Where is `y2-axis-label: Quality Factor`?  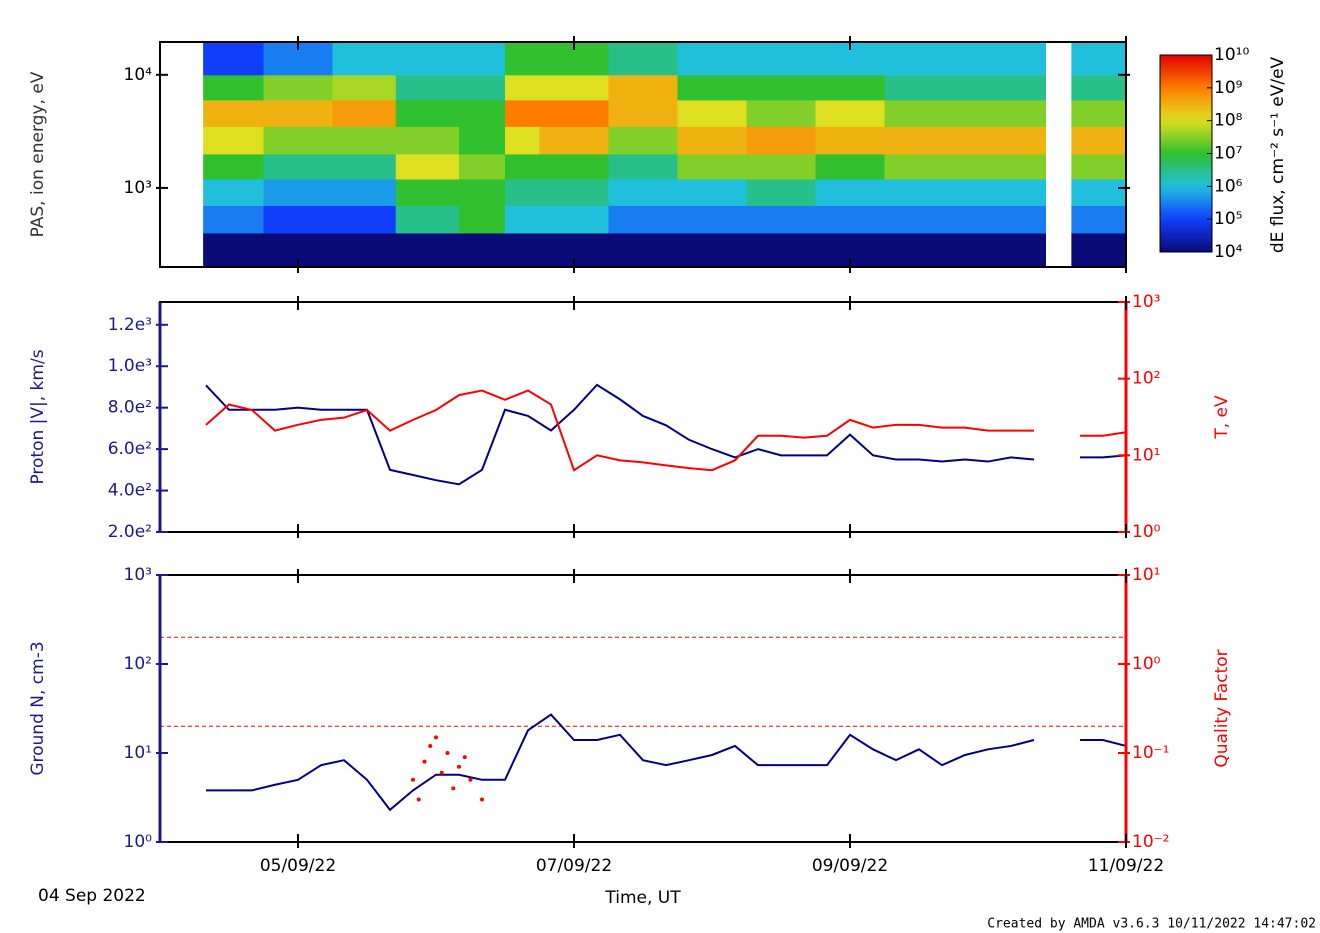 y2-axis-label: Quality Factor is located at coordinates (1222, 708).